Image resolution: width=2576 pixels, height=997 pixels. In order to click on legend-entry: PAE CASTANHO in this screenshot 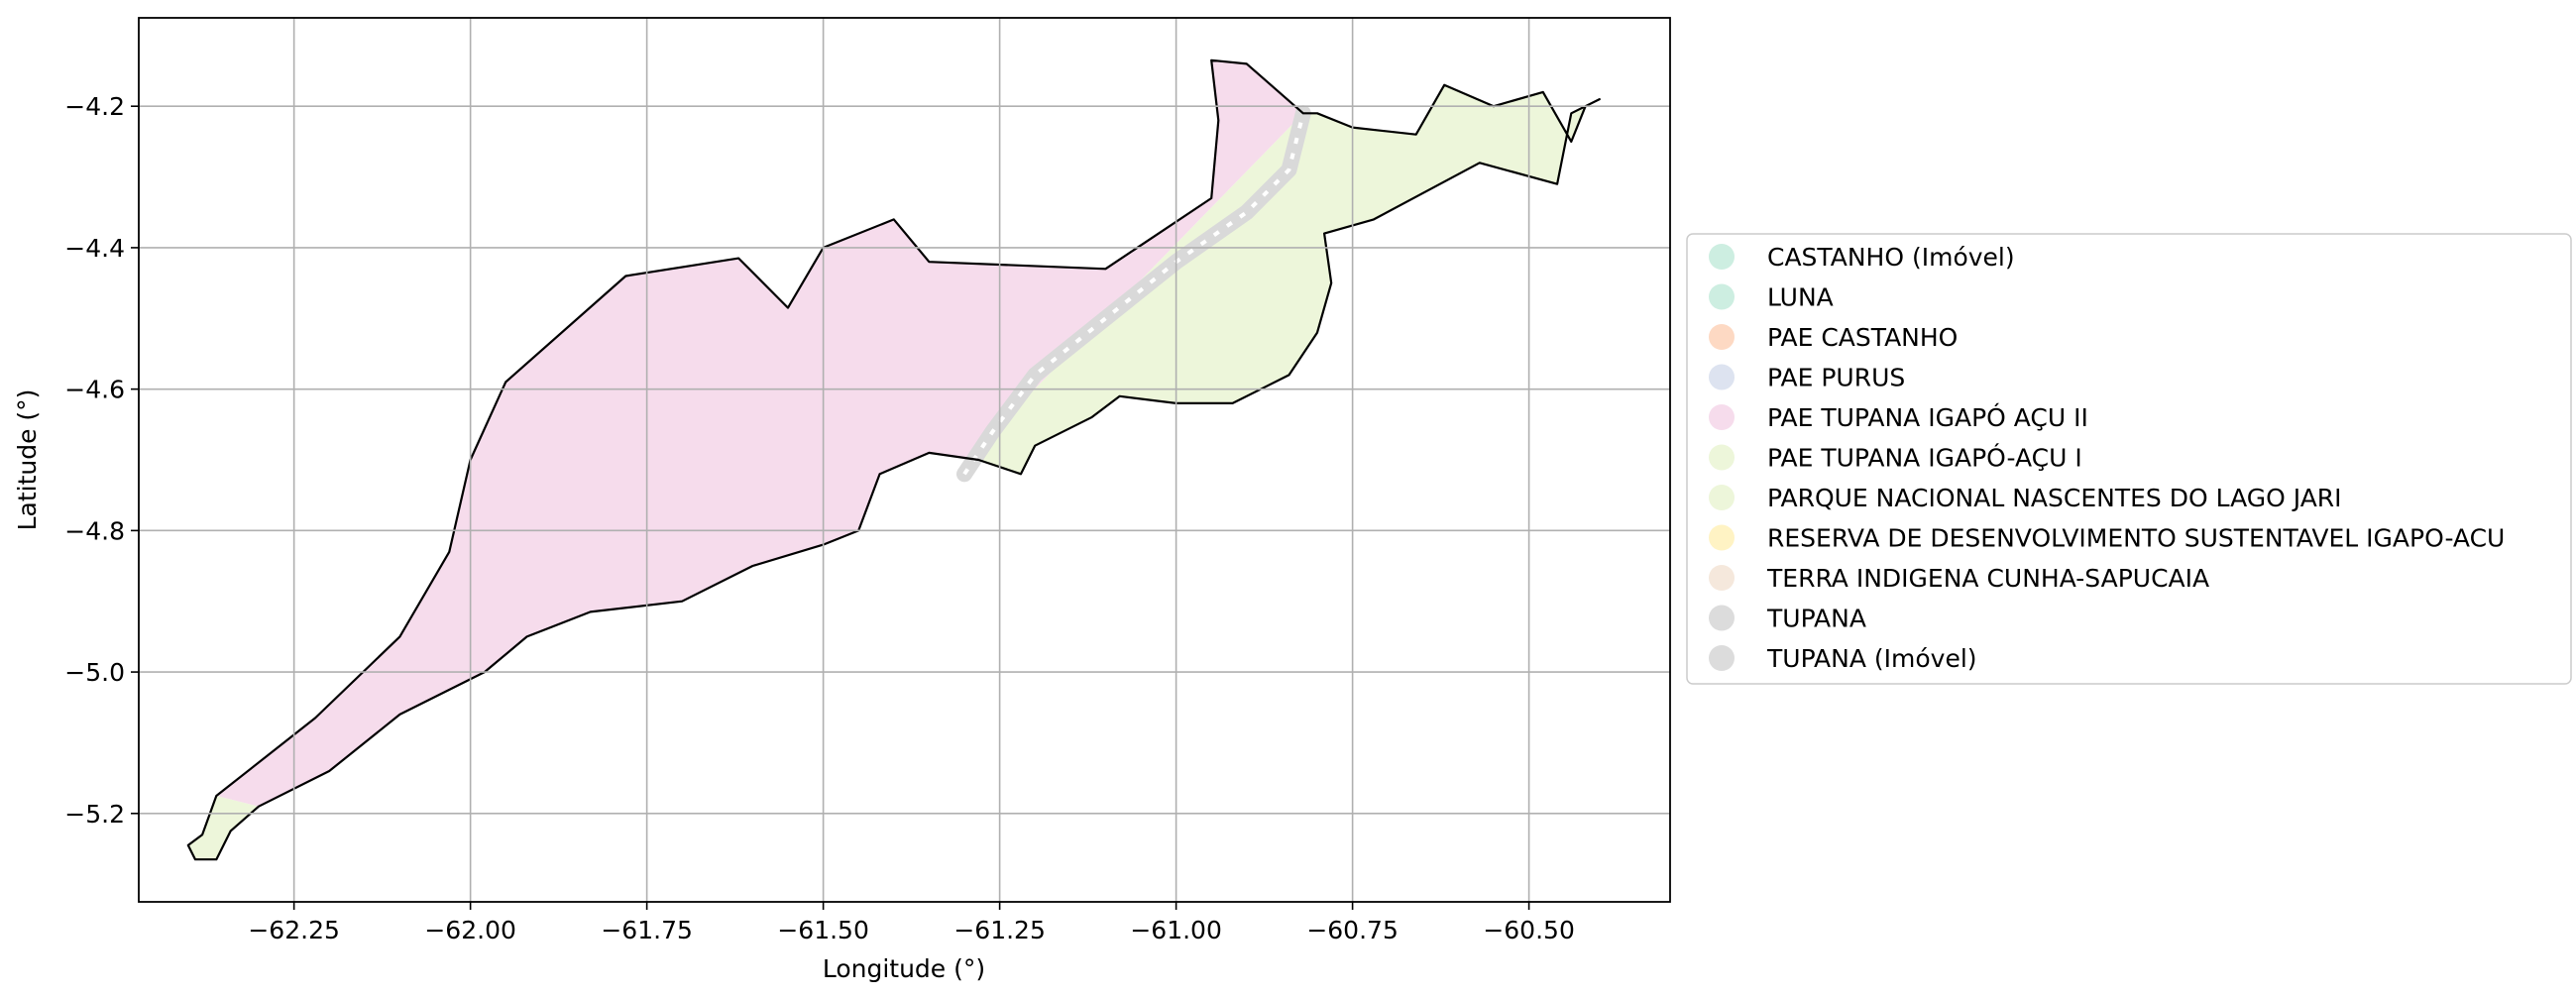, I will do `click(1833, 337)`.